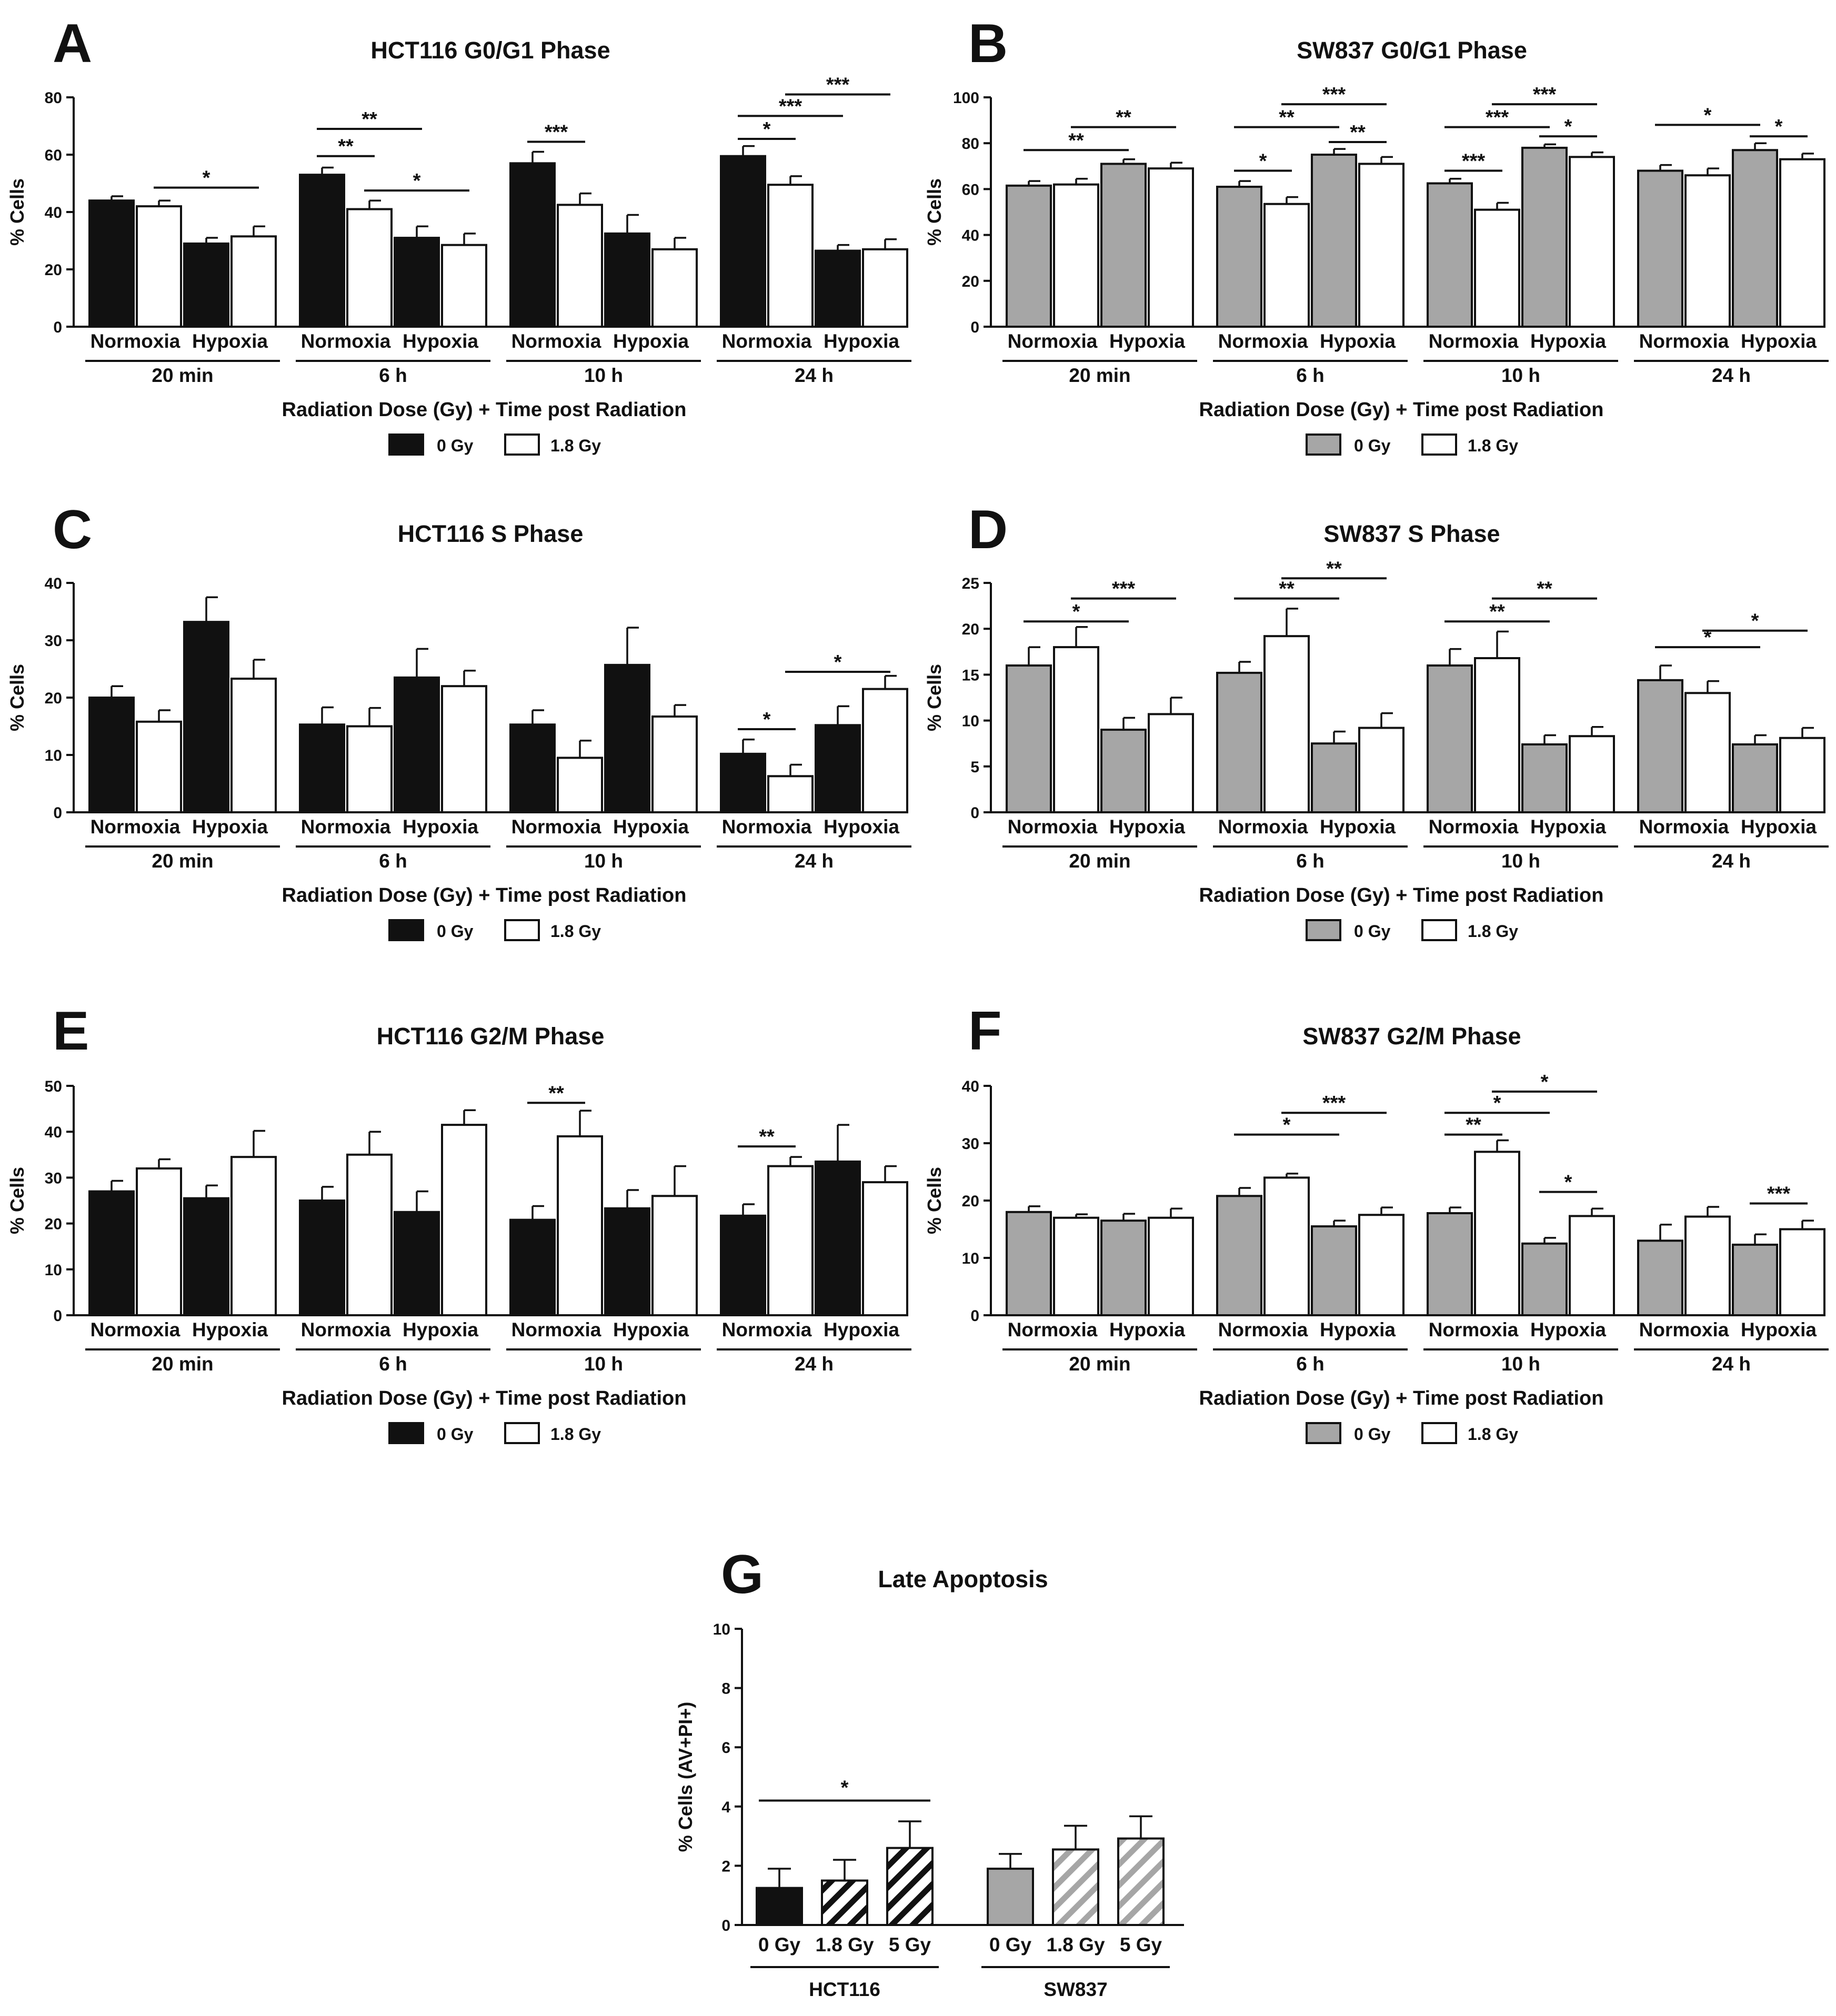  Describe the element at coordinates (53, 1086) in the screenshot. I see `y-tick-label: 50` at that location.